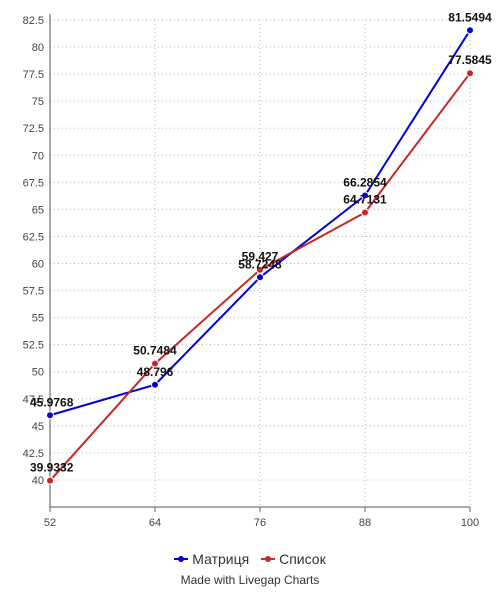  What do you see at coordinates (38, 481) in the screenshot?
I see `y-tick-label: 40` at bounding box center [38, 481].